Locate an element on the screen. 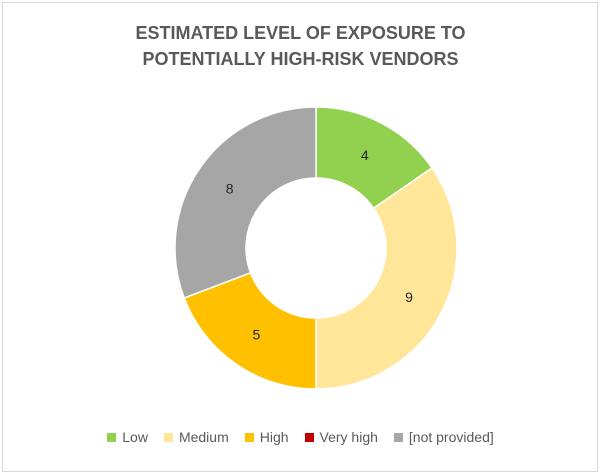  legend-swatch-not-provided is located at coordinates (398, 437).